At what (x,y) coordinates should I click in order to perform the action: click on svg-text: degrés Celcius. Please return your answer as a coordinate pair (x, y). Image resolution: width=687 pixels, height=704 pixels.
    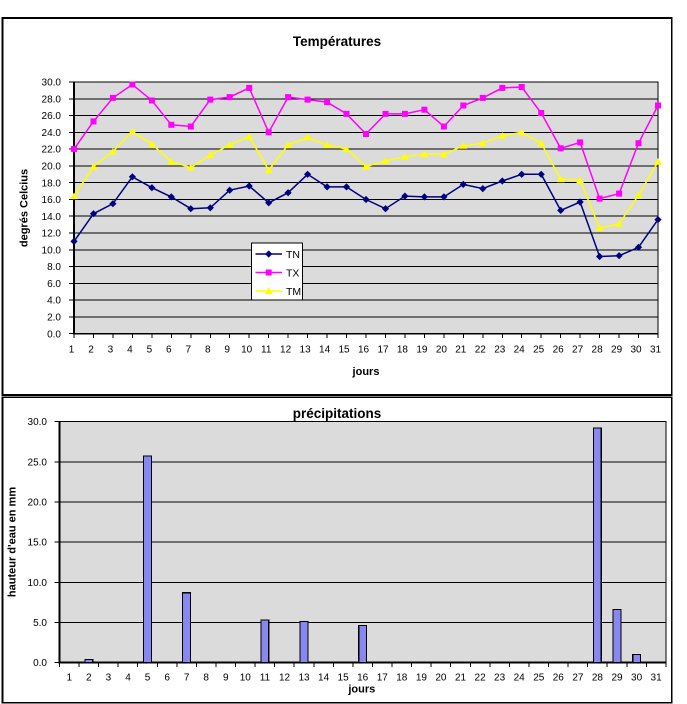
    Looking at the image, I should click on (25, 208).